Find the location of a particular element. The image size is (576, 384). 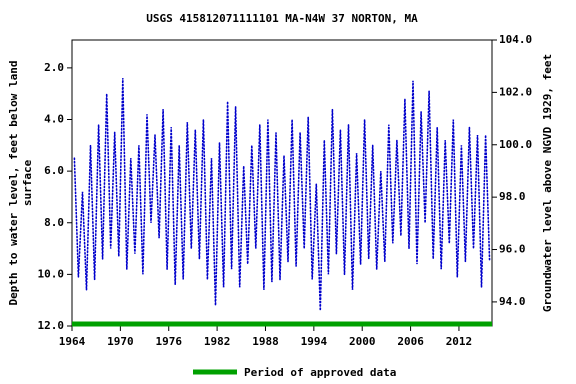

x-tick-label: 2000 is located at coordinates (362, 341).